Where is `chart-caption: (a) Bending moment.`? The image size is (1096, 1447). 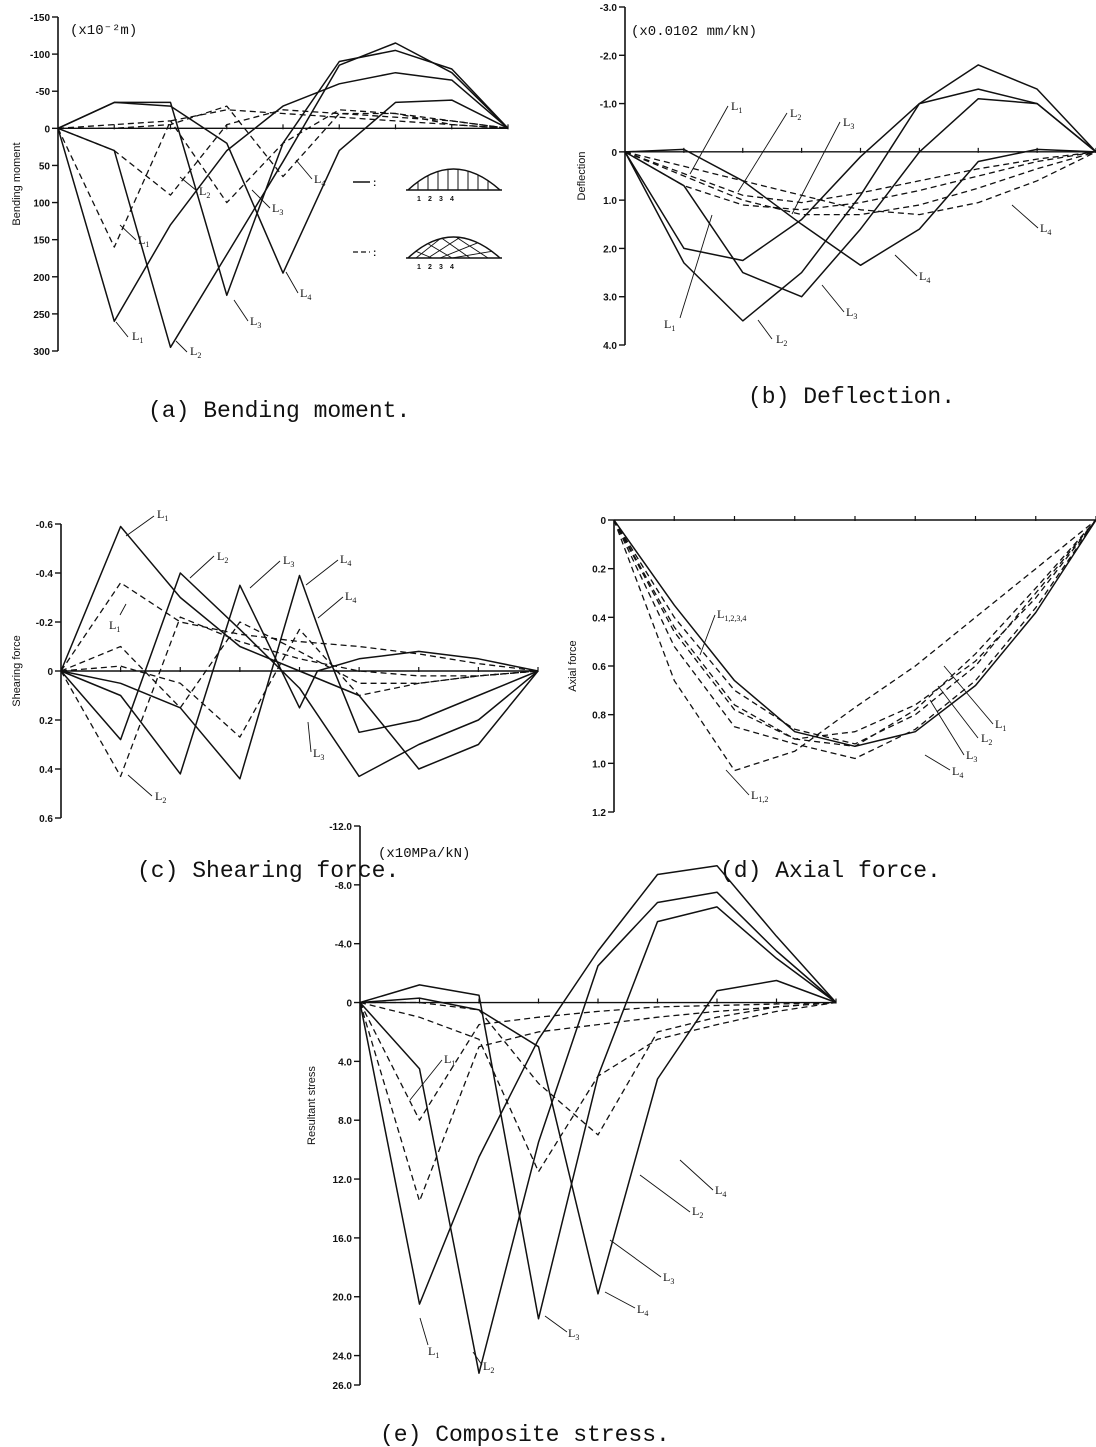
chart-caption: (a) Bending moment. is located at coordinates (279, 411).